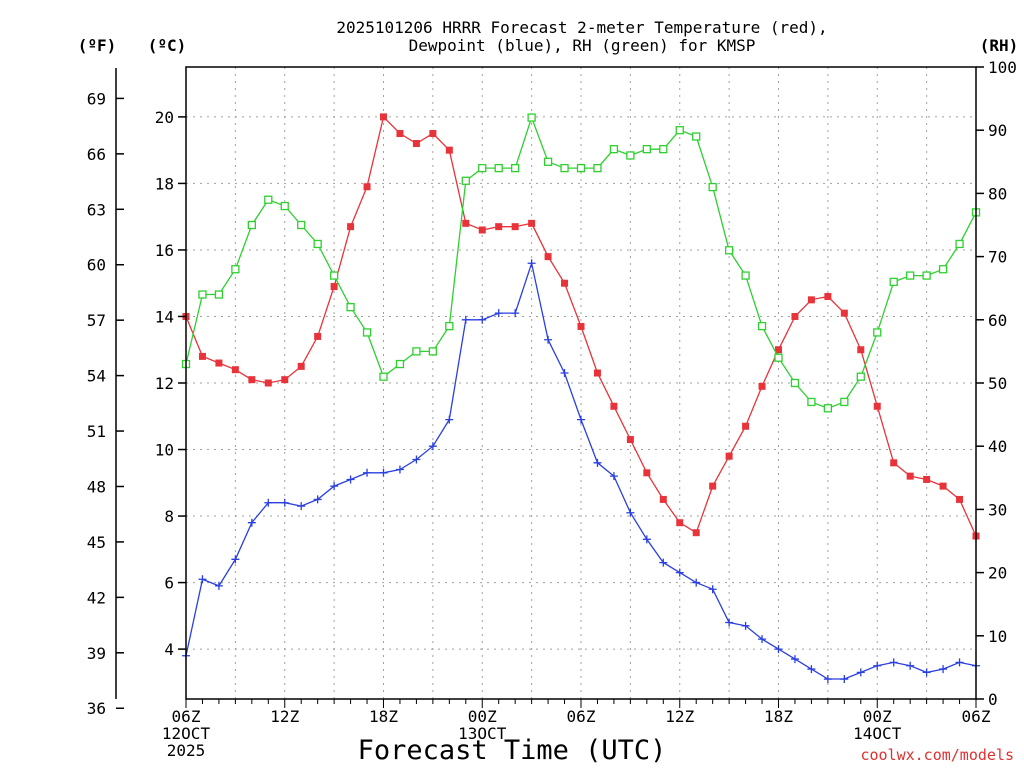  I want to click on celsius-tick-label: 18, so click(164, 183).